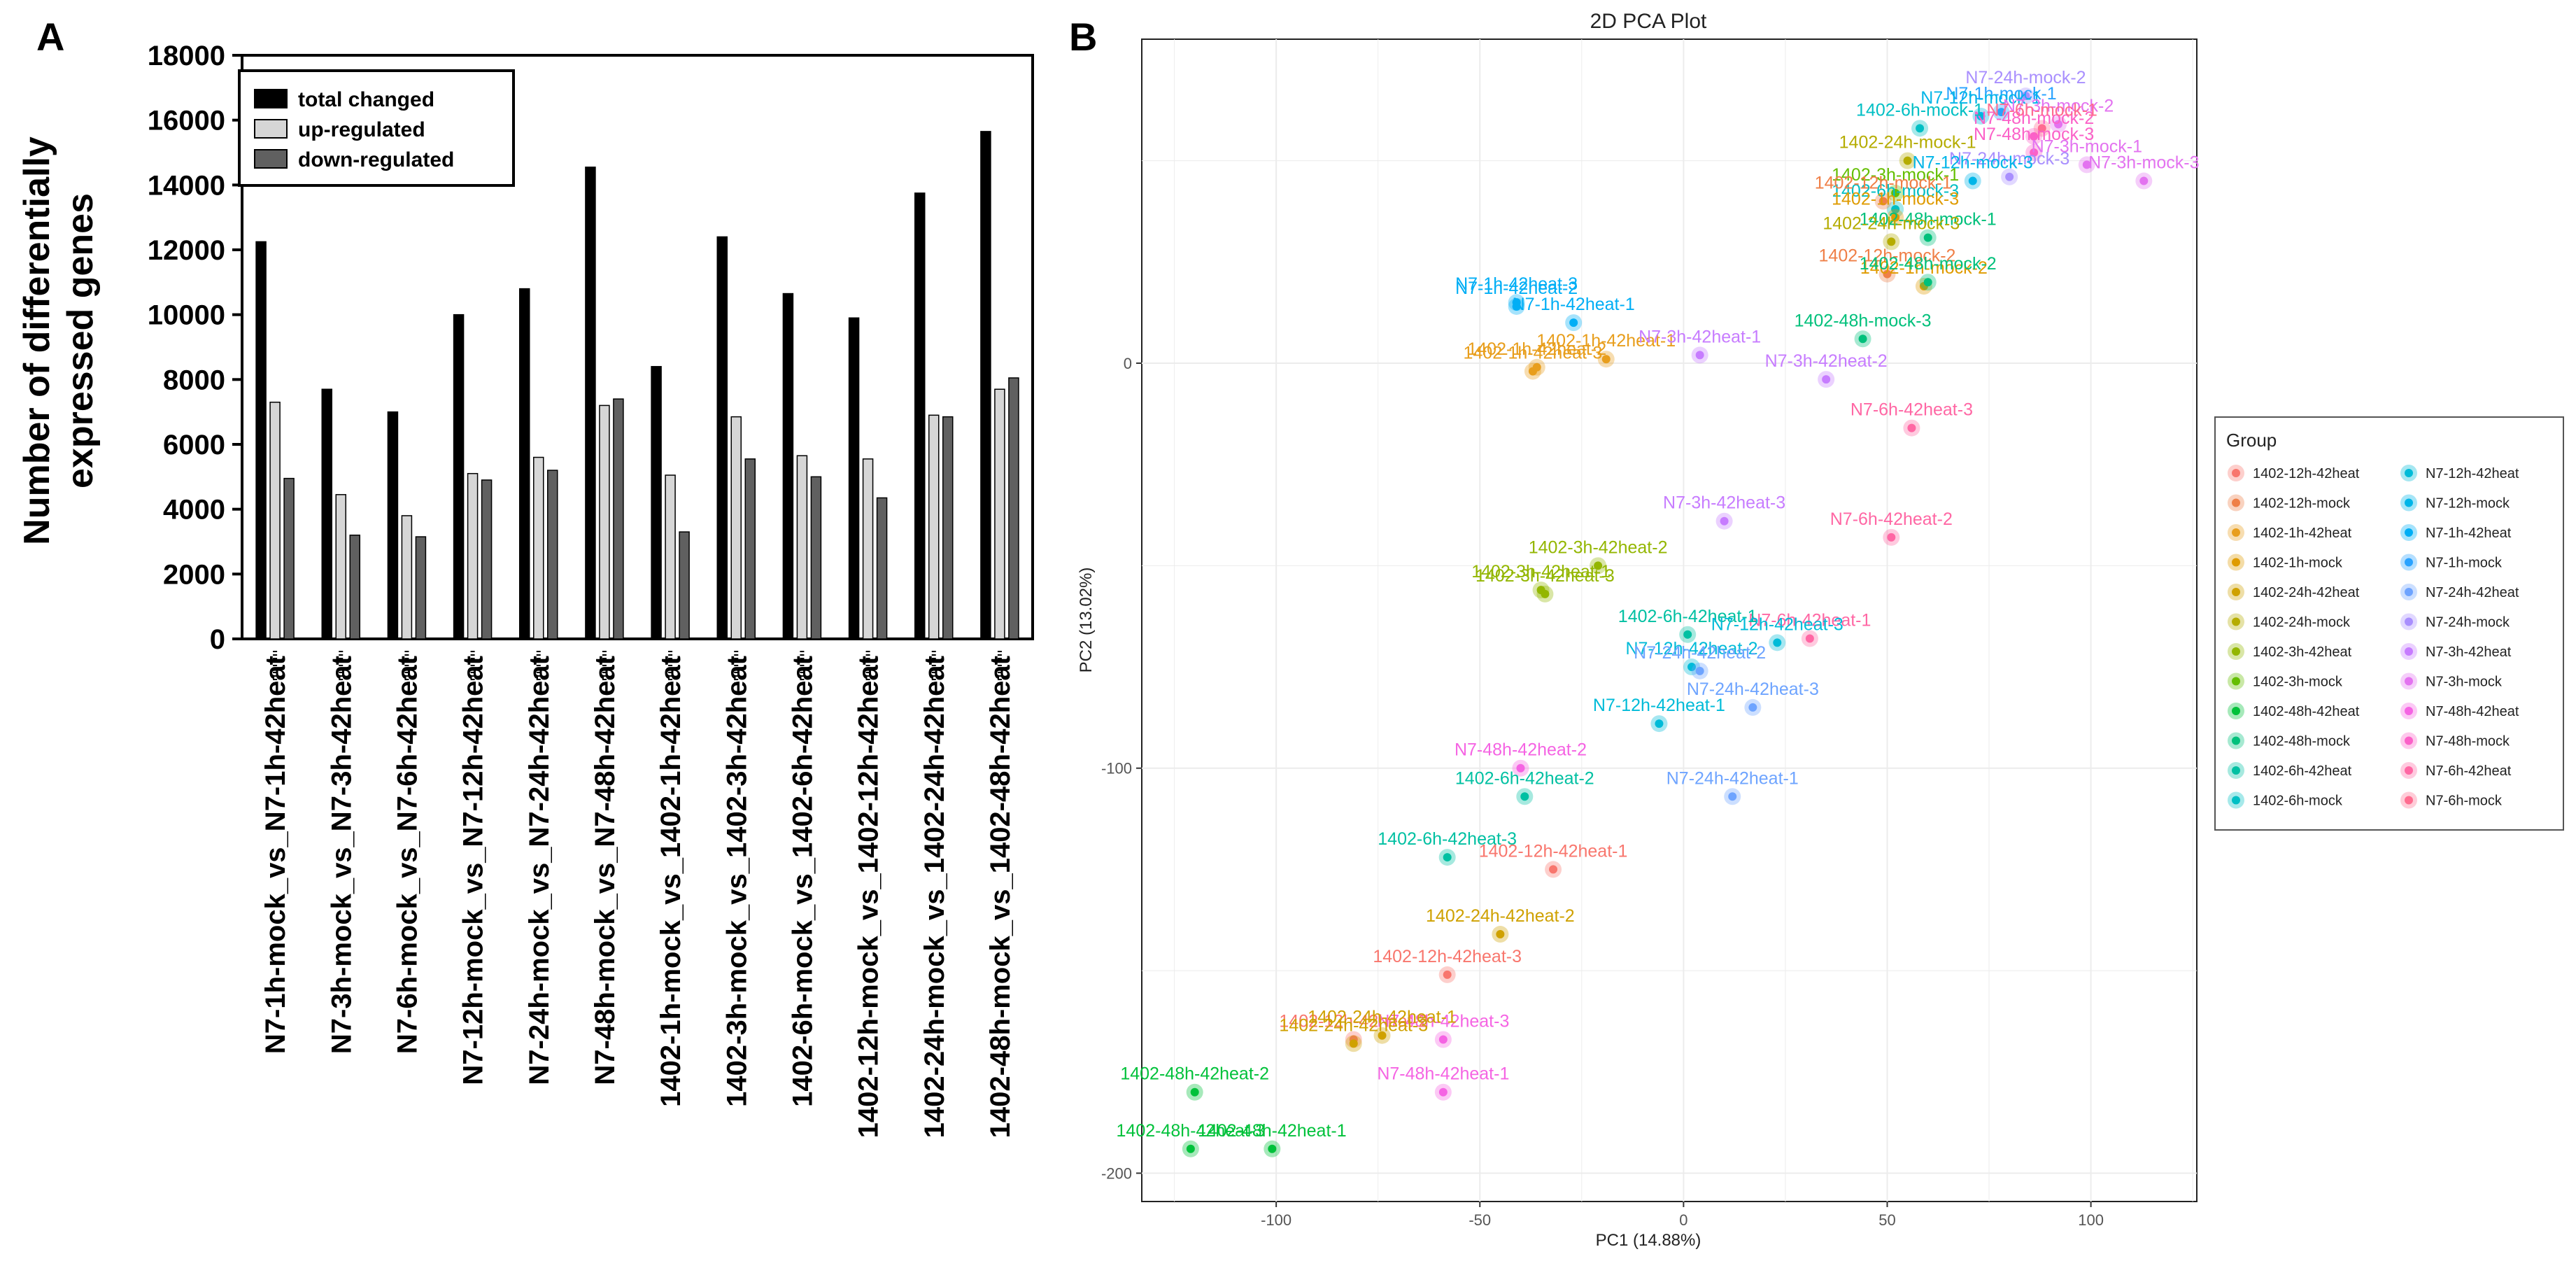  I want to click on bar-y-axis-title: Number of differentially expressed genes, so click(59, 340).